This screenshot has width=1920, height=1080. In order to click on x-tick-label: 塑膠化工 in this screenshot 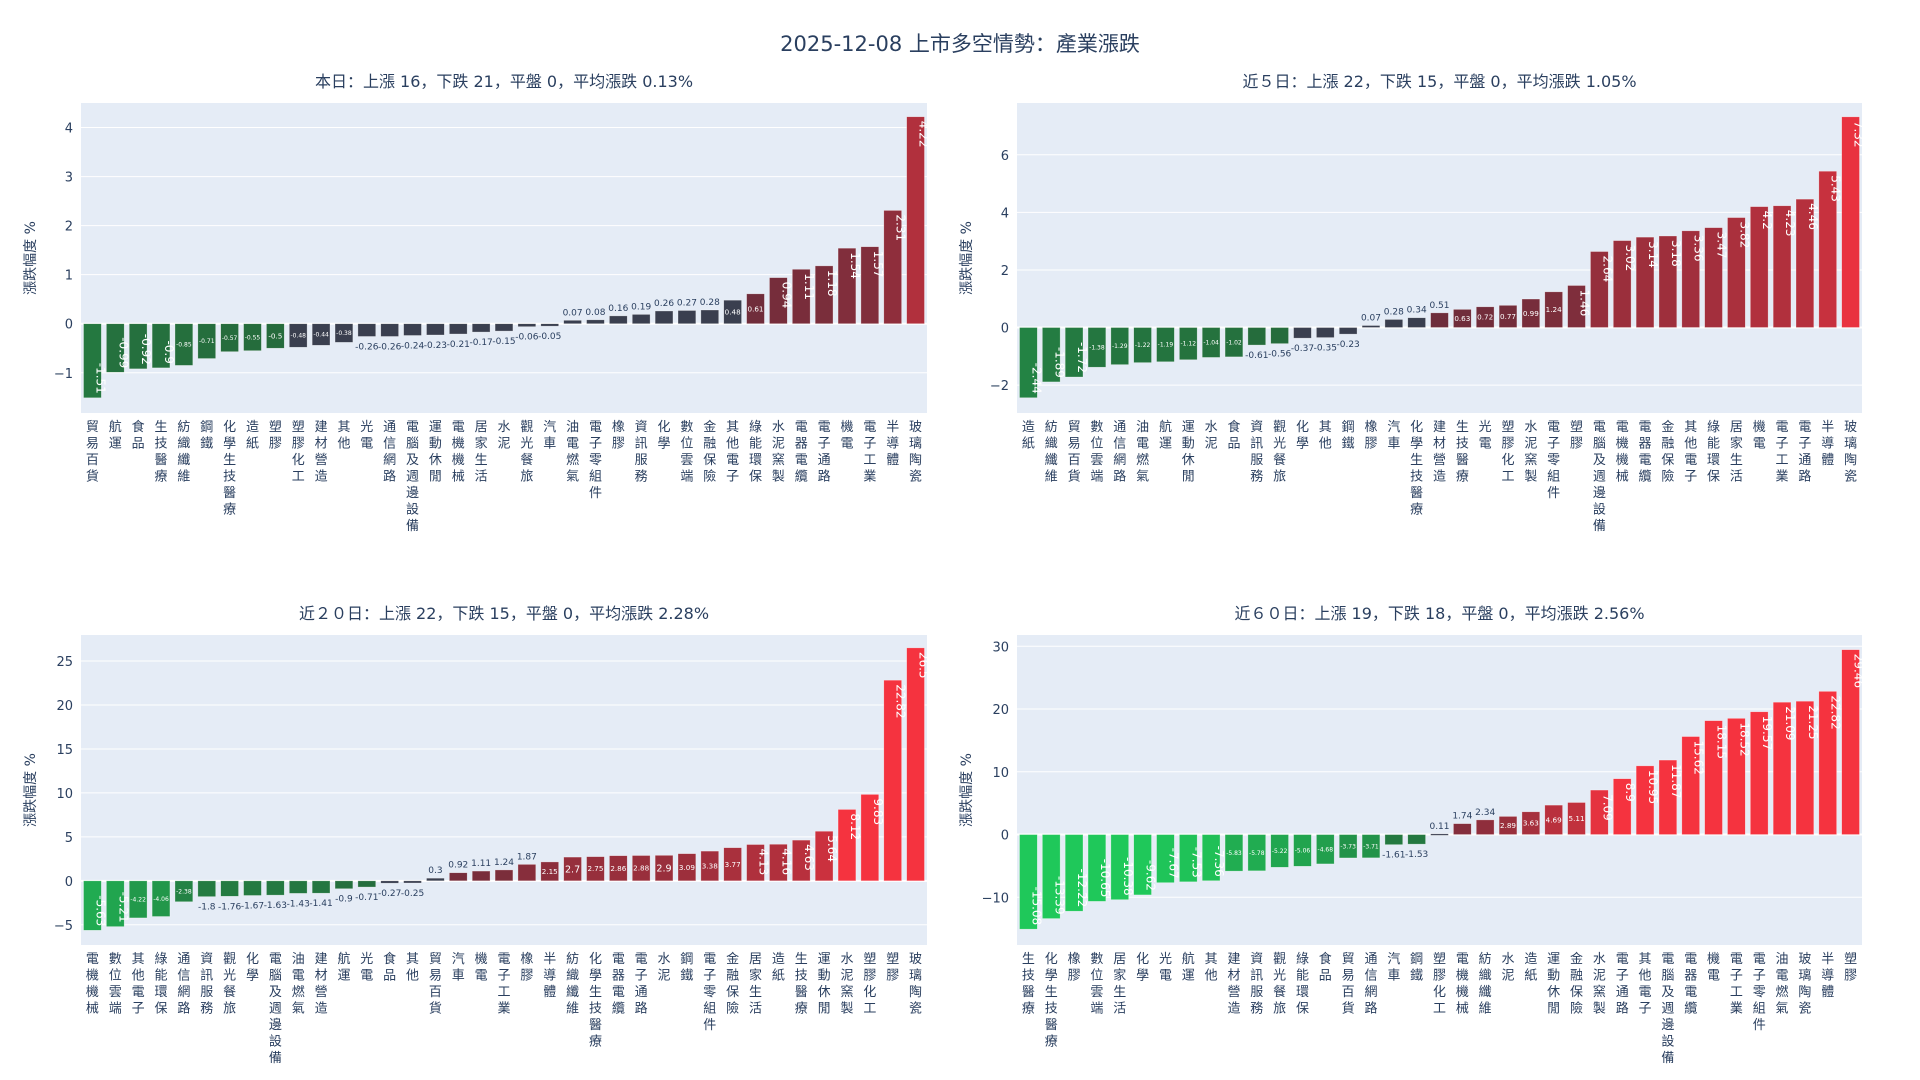, I will do `click(1508, 452)`.